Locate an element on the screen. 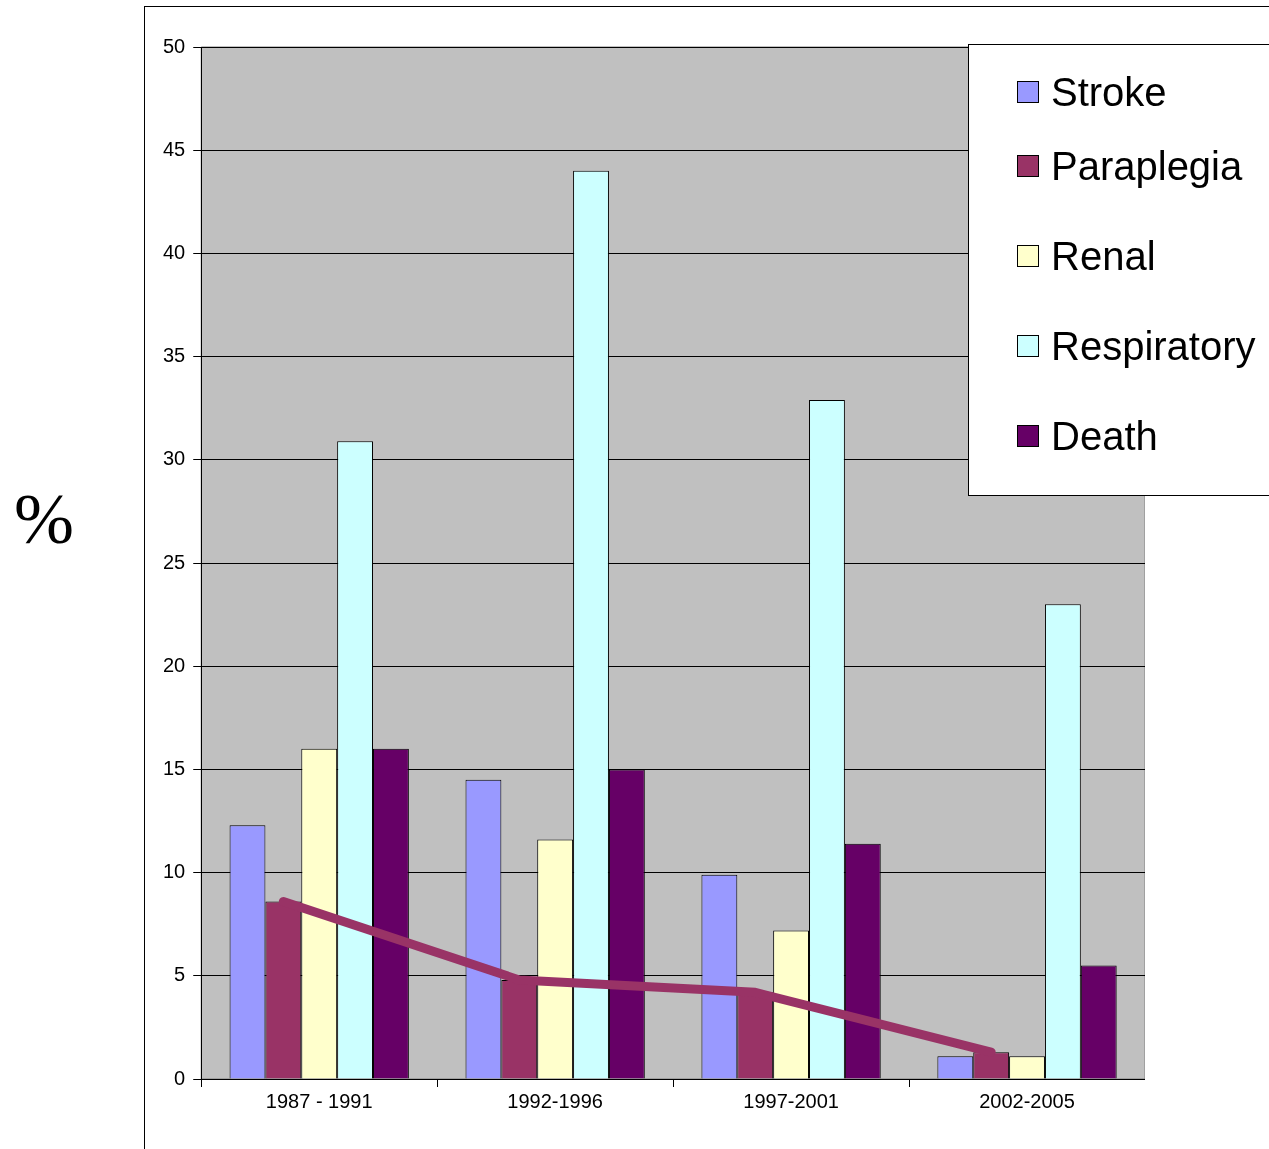 Image resolution: width=1269 pixels, height=1149 pixels. x-tick-label: 1987 - 1991 is located at coordinates (319, 1100).